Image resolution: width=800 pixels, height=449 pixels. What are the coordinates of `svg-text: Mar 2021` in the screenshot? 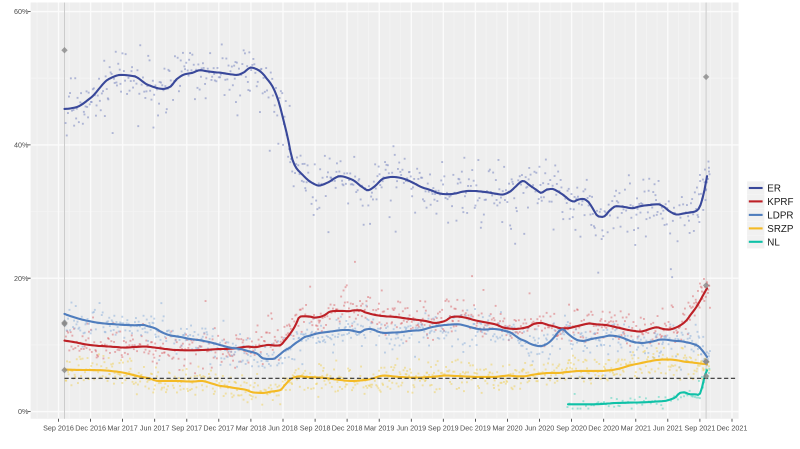 It's located at (636, 427).